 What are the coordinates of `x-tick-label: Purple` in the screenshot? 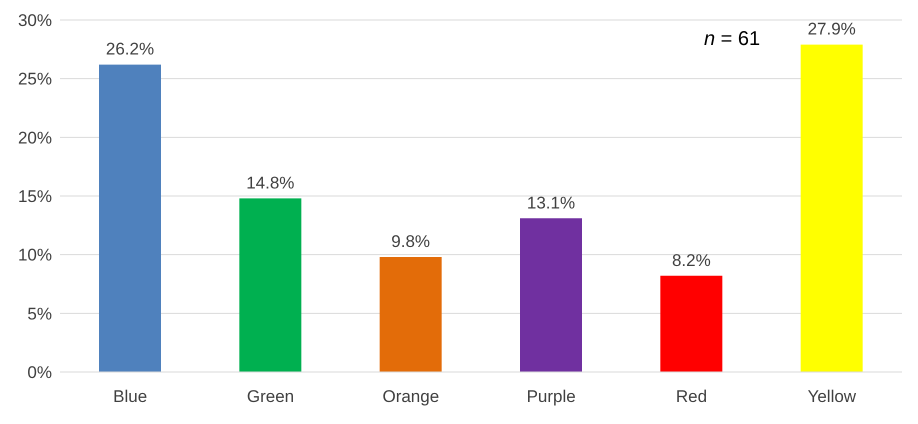 It's located at (551, 396).